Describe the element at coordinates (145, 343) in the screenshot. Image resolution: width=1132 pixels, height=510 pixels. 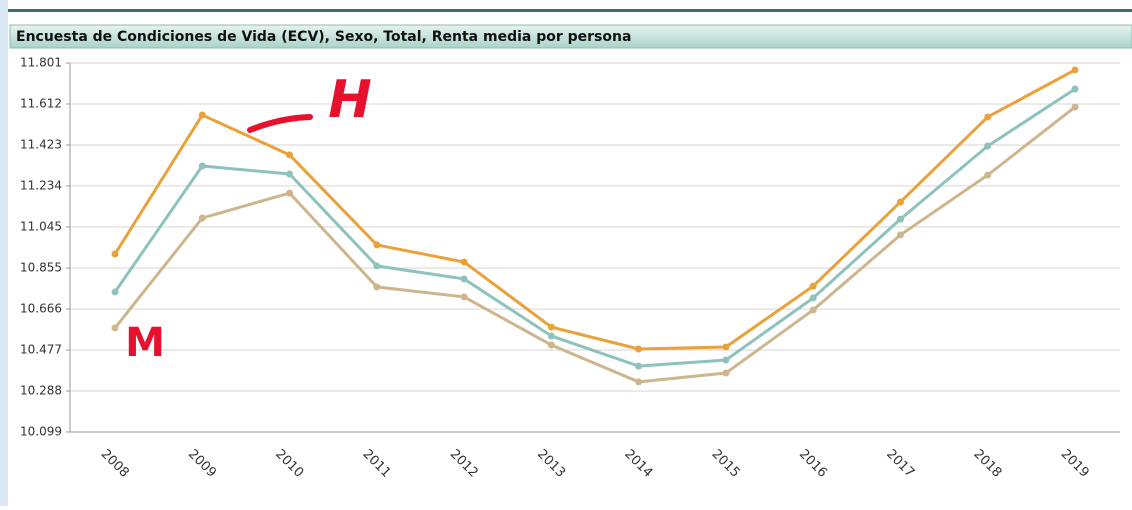
I see `annotation: M` at that location.